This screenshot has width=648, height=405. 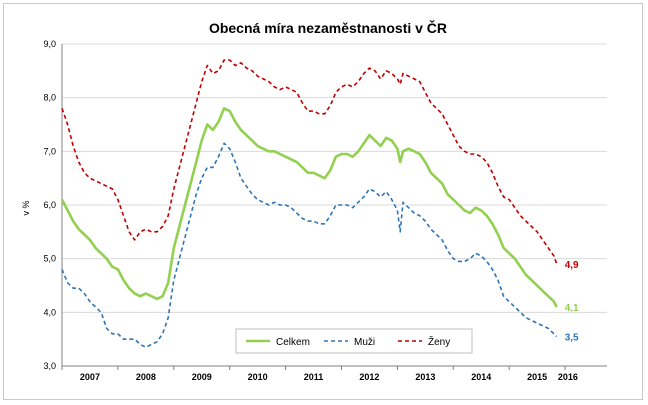 What do you see at coordinates (49, 98) in the screenshot?
I see `y-tick-label: 8,0` at bounding box center [49, 98].